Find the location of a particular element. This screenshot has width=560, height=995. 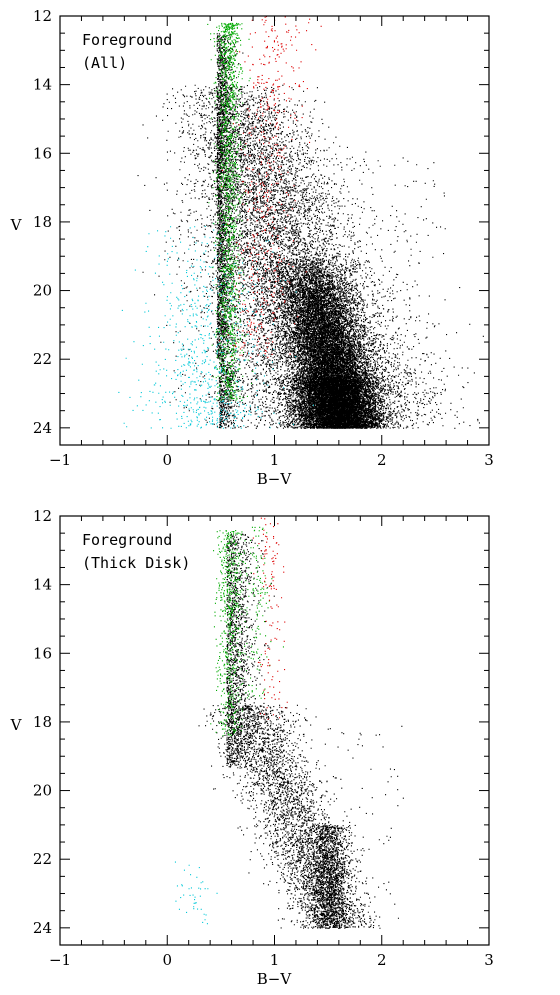

points-red is located at coordinates (270, 618).